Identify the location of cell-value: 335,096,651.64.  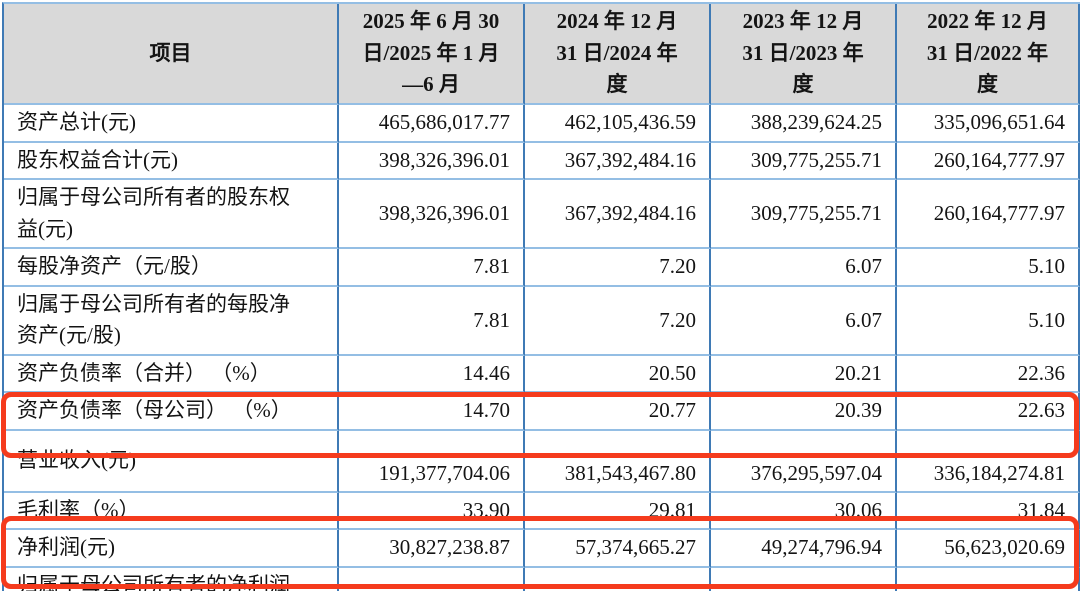
(988, 124).